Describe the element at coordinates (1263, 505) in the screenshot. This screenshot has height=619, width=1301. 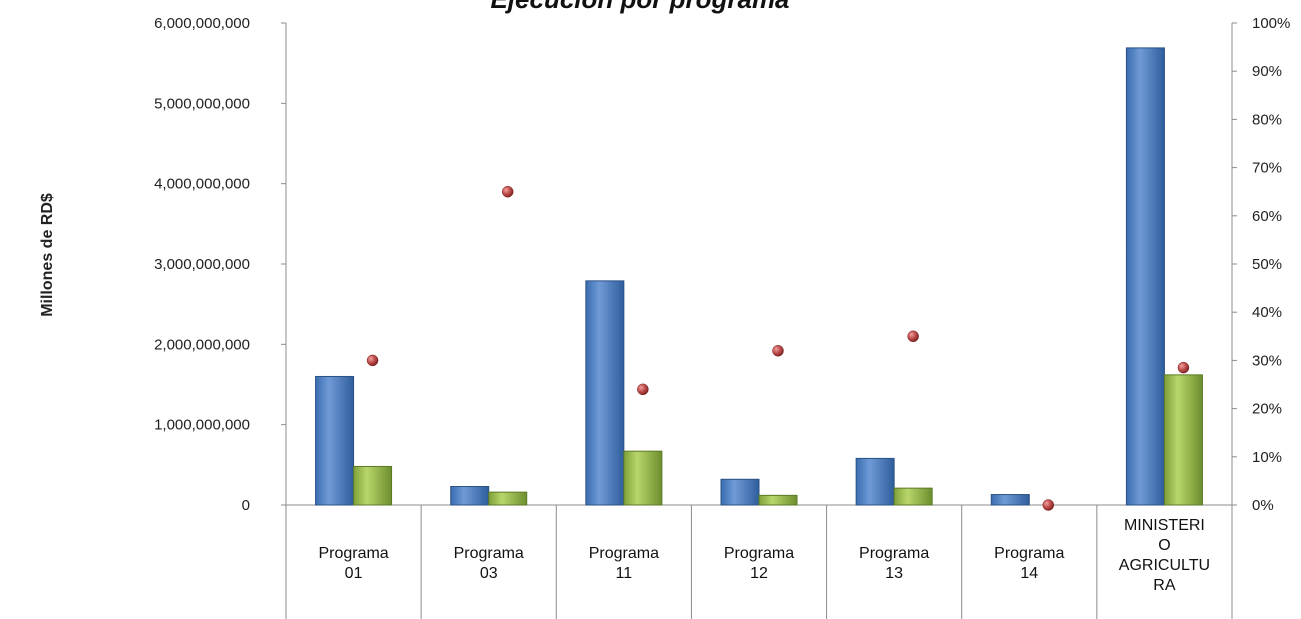
I see `y2-tick-label: 0%` at that location.